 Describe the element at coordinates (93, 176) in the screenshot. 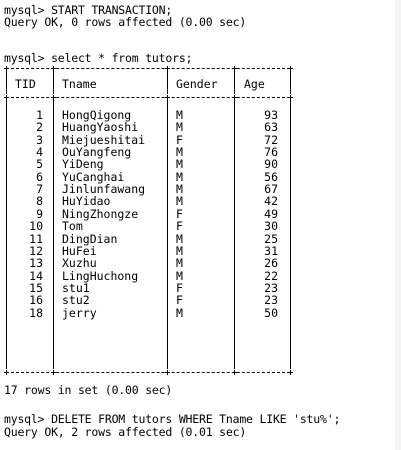

I see `cell-tname: YuCanghai` at that location.